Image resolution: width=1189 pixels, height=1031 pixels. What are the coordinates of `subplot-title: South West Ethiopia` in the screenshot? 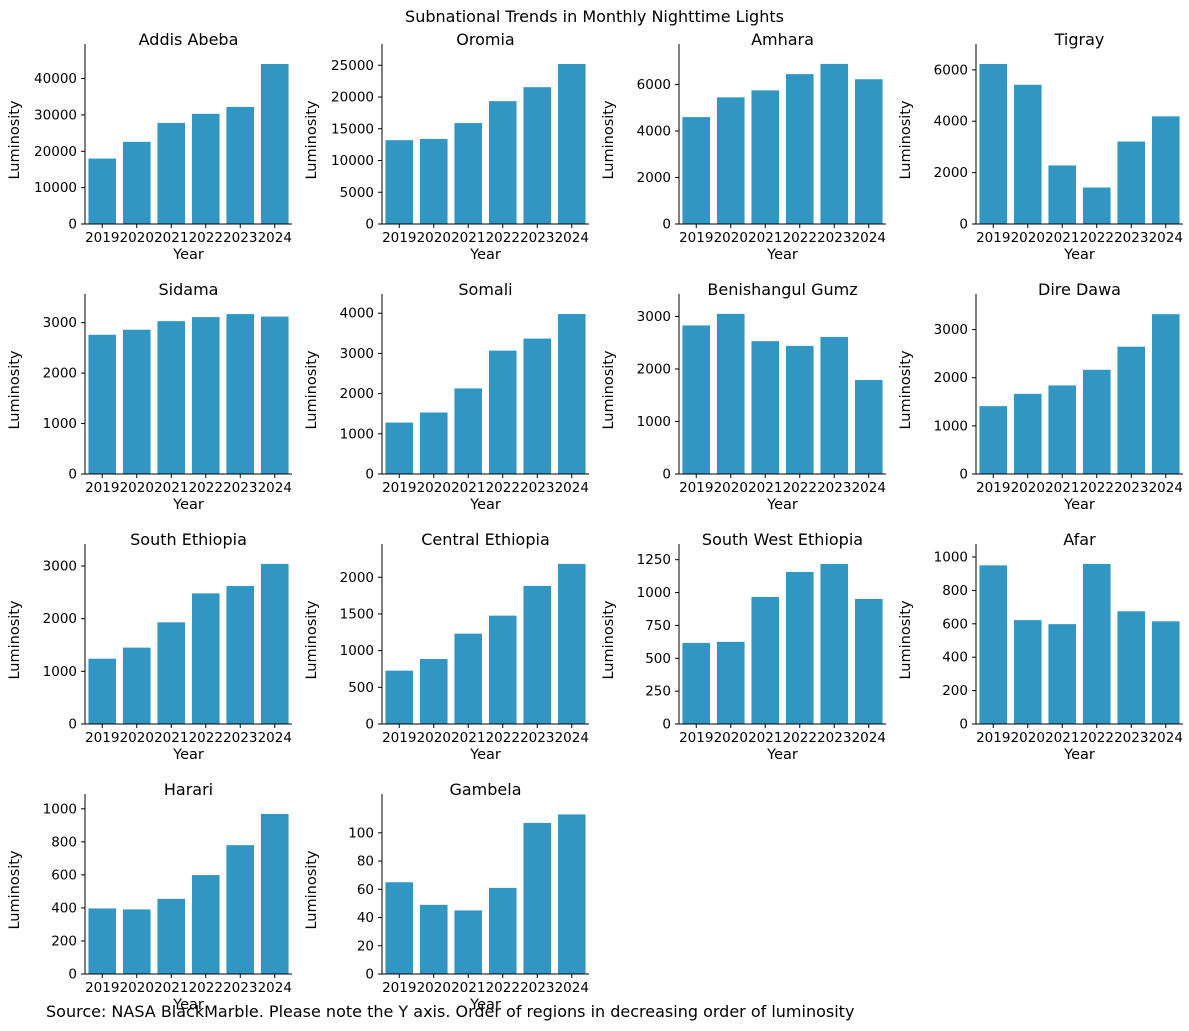 It's located at (782, 539).